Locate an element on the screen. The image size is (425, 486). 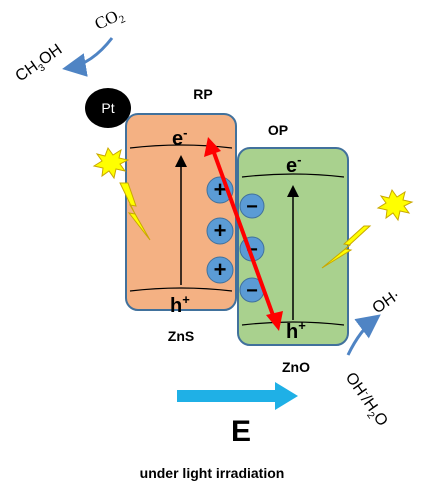
co2-reduction-arrow is located at coordinates (88, 57).